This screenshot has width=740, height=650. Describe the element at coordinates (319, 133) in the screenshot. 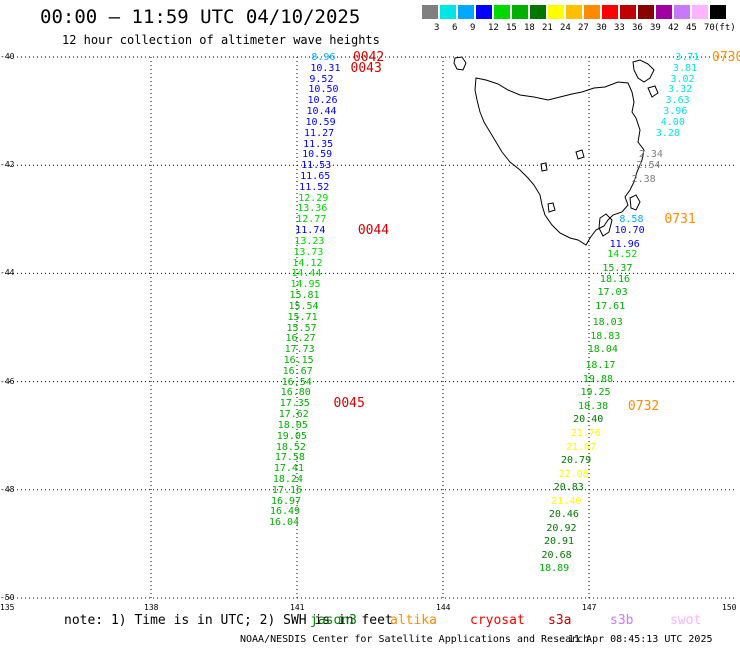

I see `wave-height-value: 11.27` at that location.